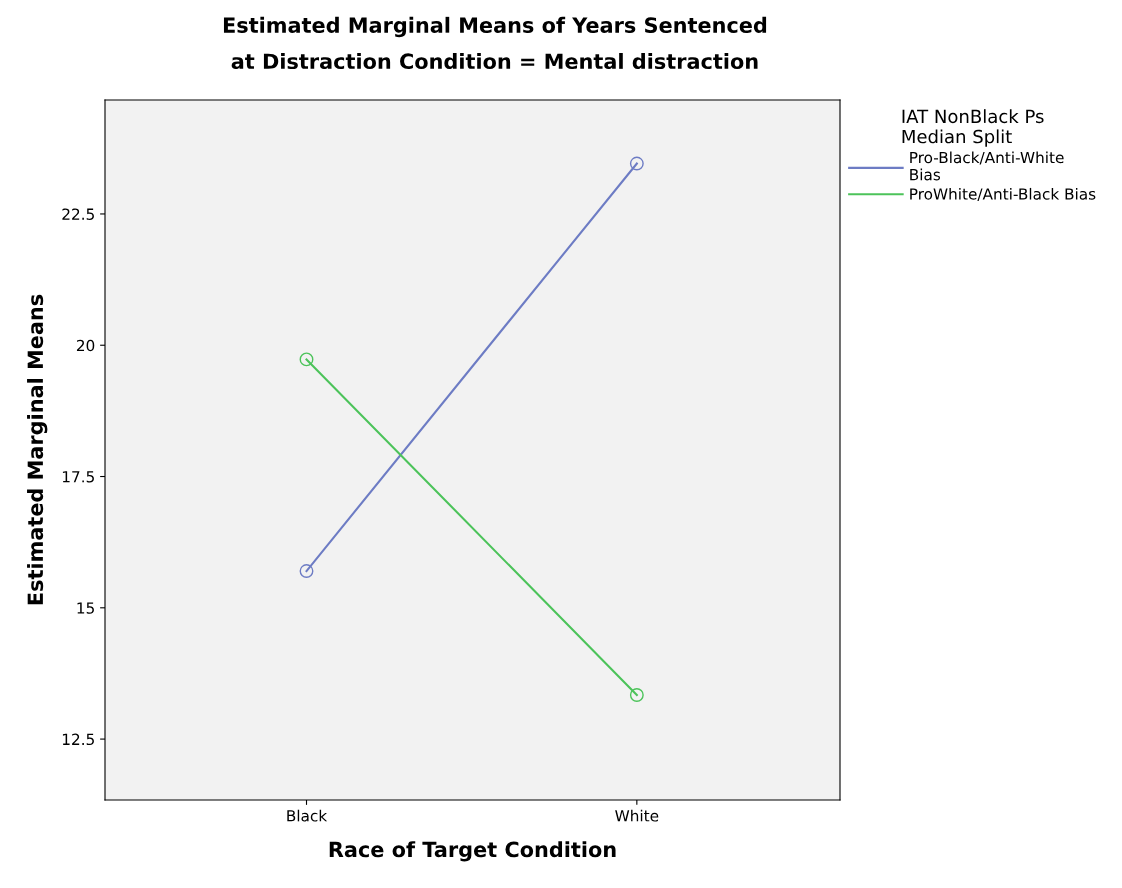  What do you see at coordinates (472, 851) in the screenshot?
I see `x-axis-title: Race of Target Condition` at bounding box center [472, 851].